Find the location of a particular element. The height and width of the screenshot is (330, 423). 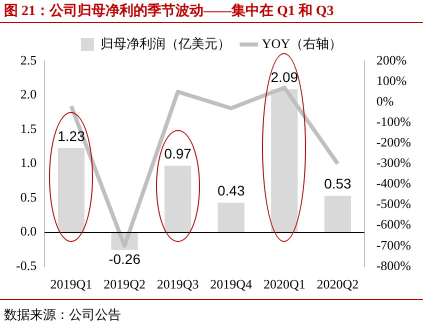

y2-tick-label: 200% is located at coordinates (391, 60).